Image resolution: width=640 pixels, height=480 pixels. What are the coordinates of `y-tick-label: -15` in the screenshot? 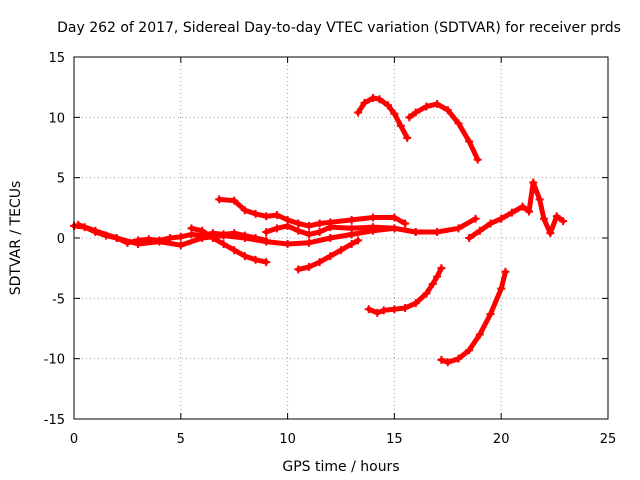 It's located at (54, 420).